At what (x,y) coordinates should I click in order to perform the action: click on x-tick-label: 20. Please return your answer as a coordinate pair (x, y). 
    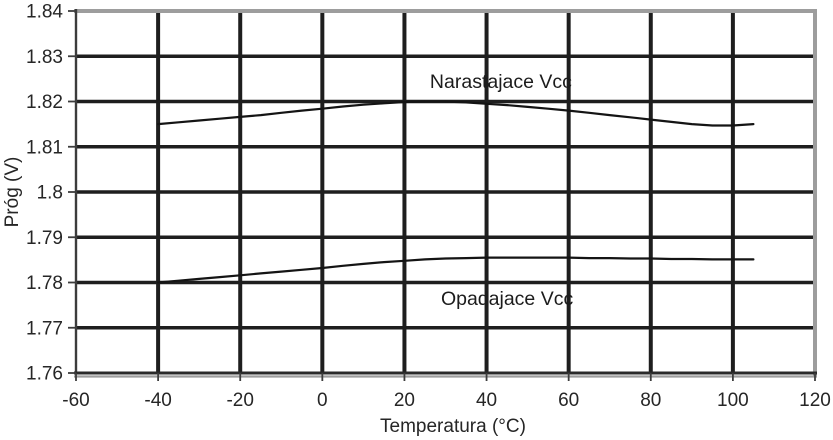
    Looking at the image, I should click on (404, 400).